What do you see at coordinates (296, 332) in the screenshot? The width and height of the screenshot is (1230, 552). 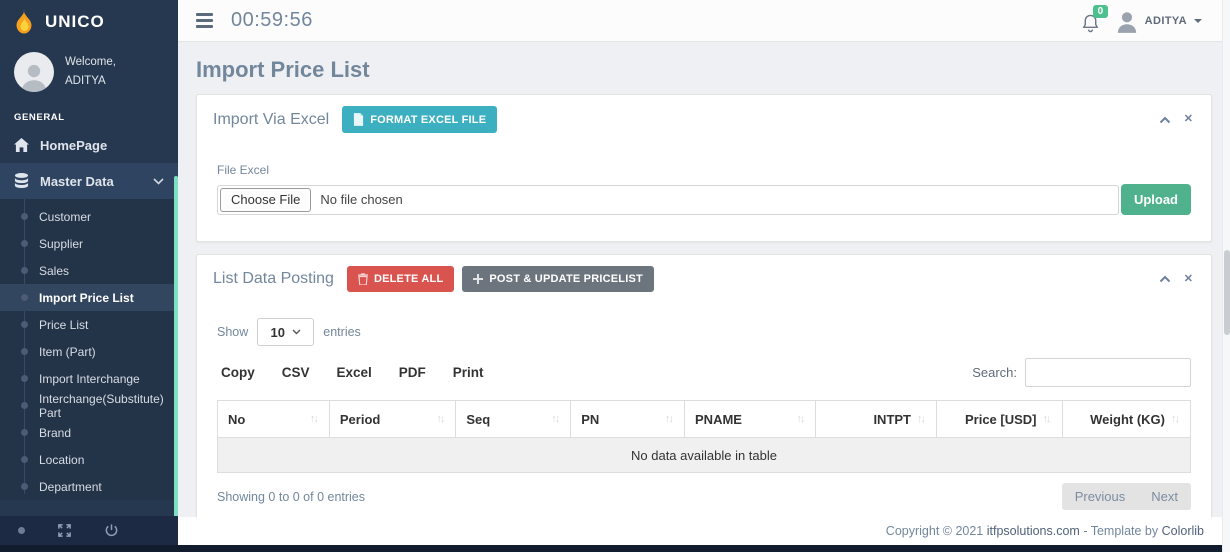 I see `chevron-down-icon` at bounding box center [296, 332].